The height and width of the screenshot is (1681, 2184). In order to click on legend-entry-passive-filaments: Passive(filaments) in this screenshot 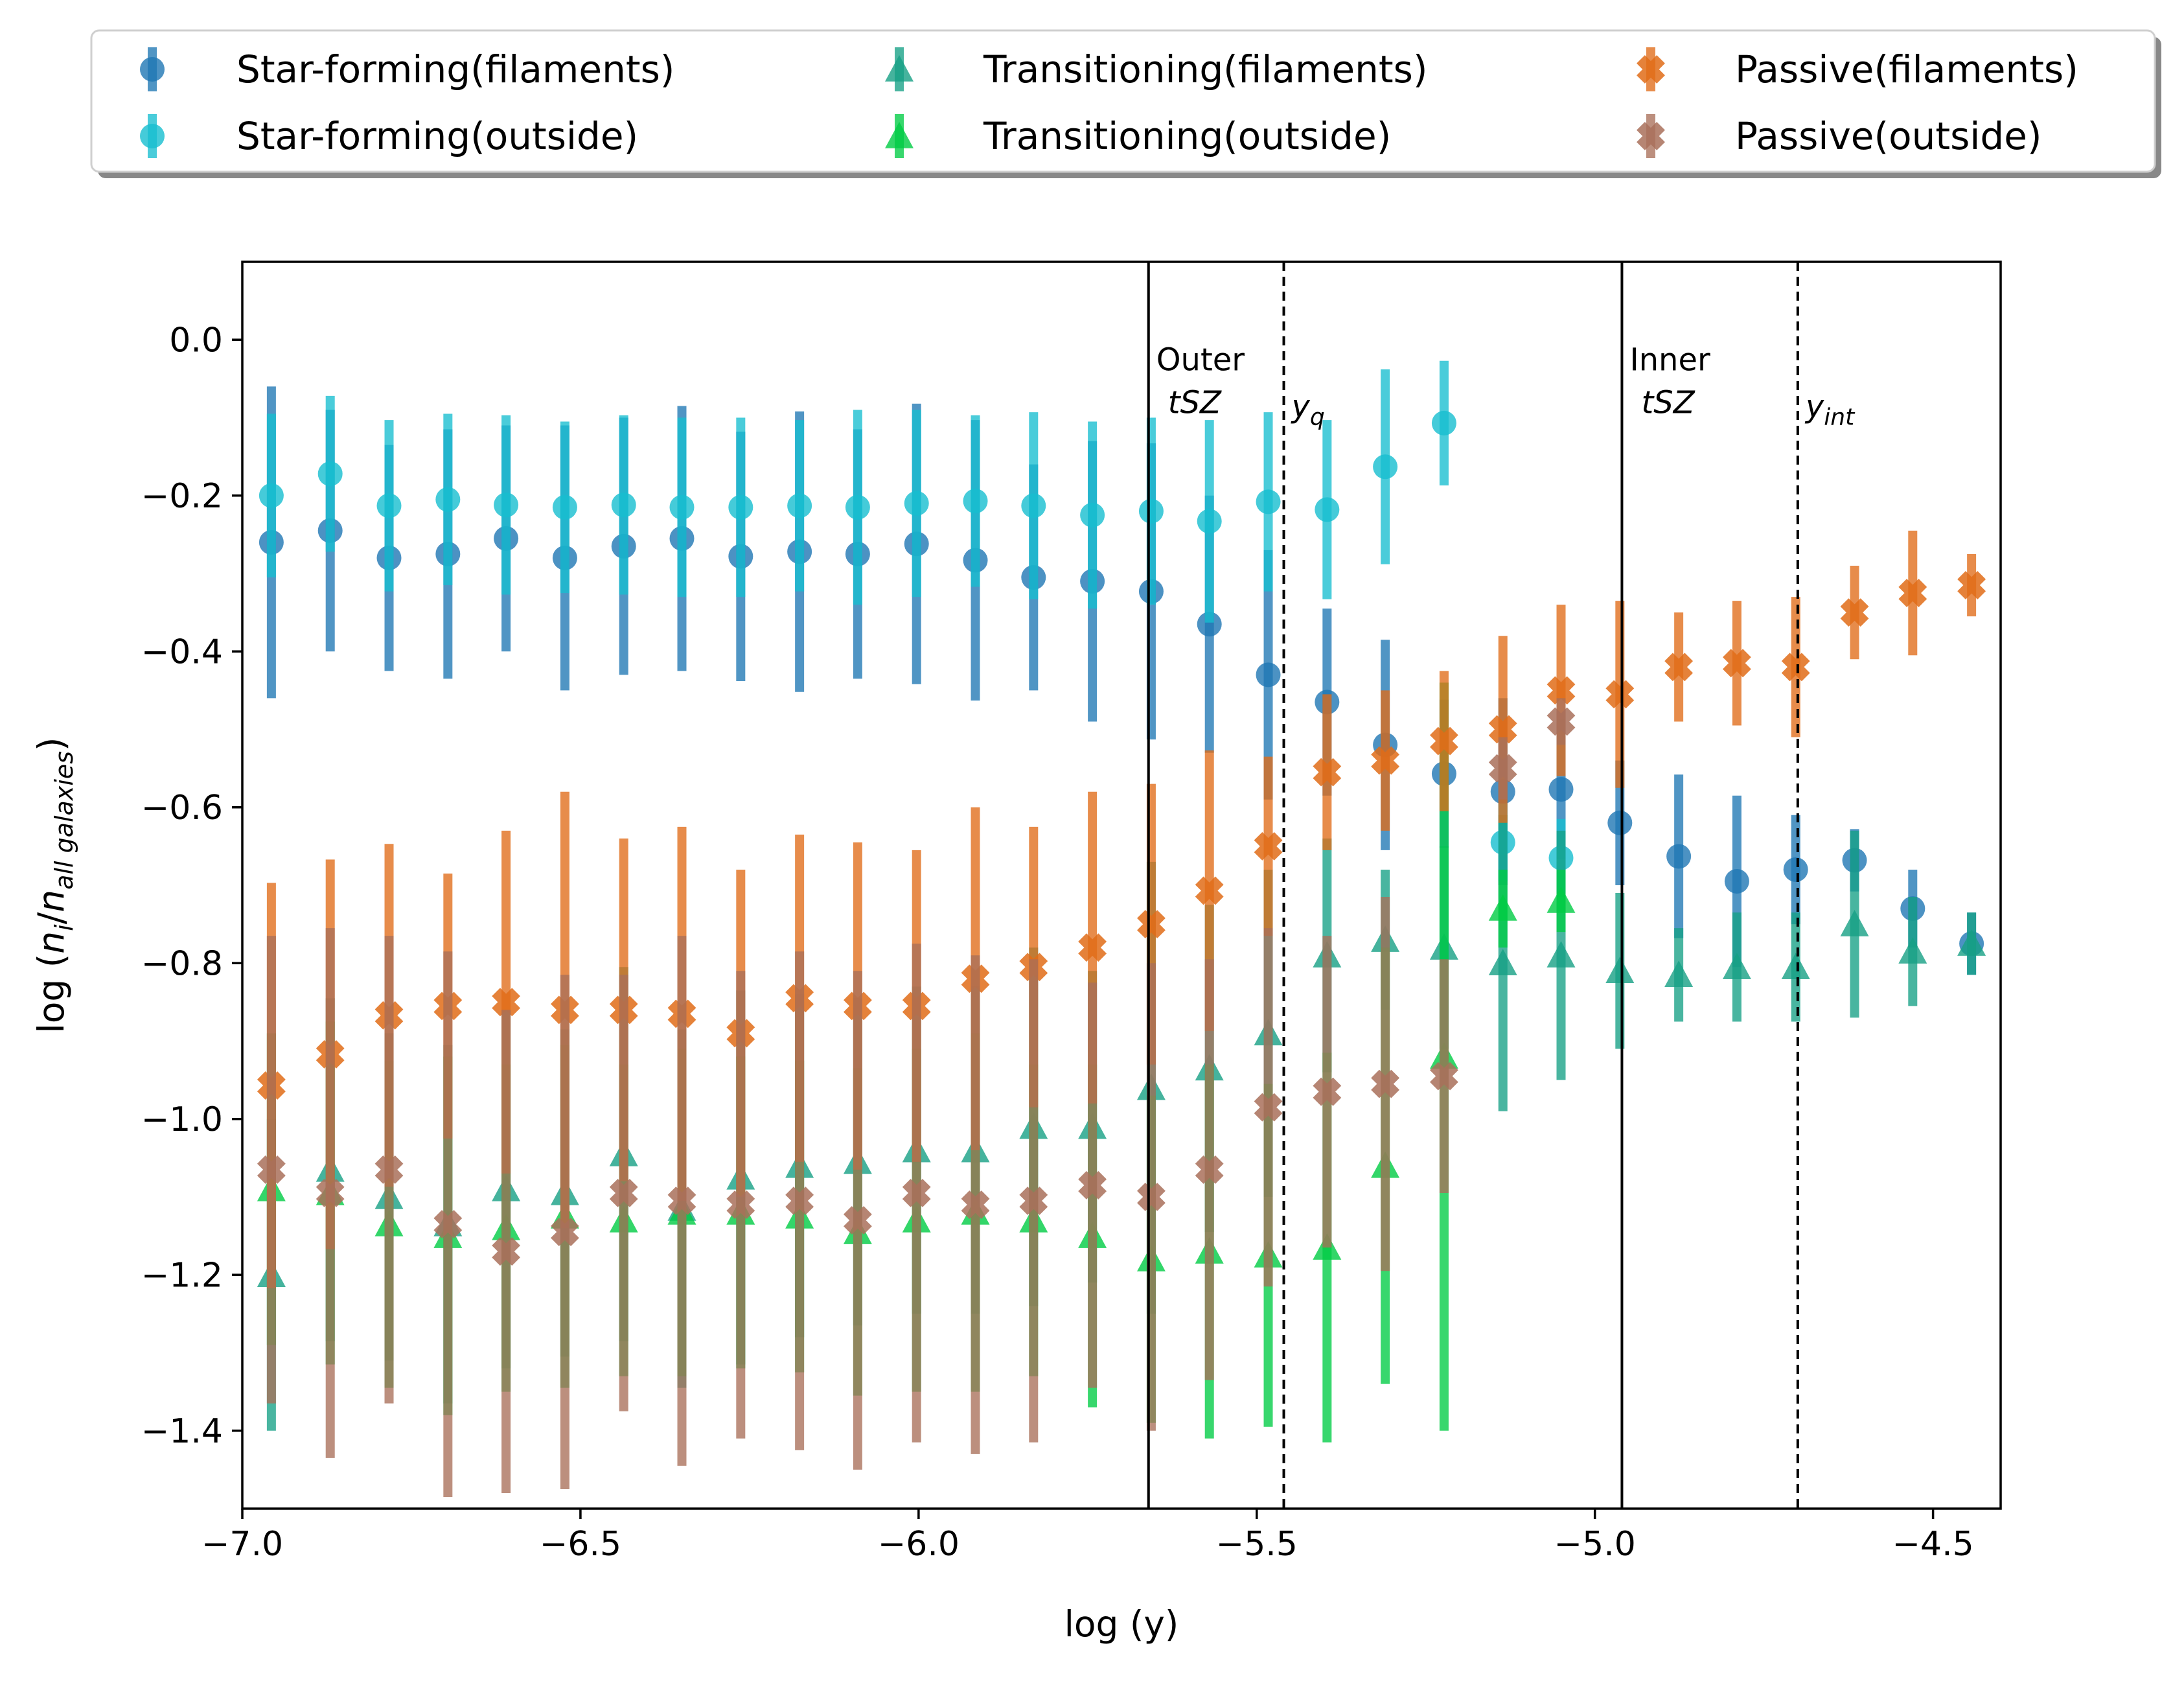, I will do `click(1858, 69)`.